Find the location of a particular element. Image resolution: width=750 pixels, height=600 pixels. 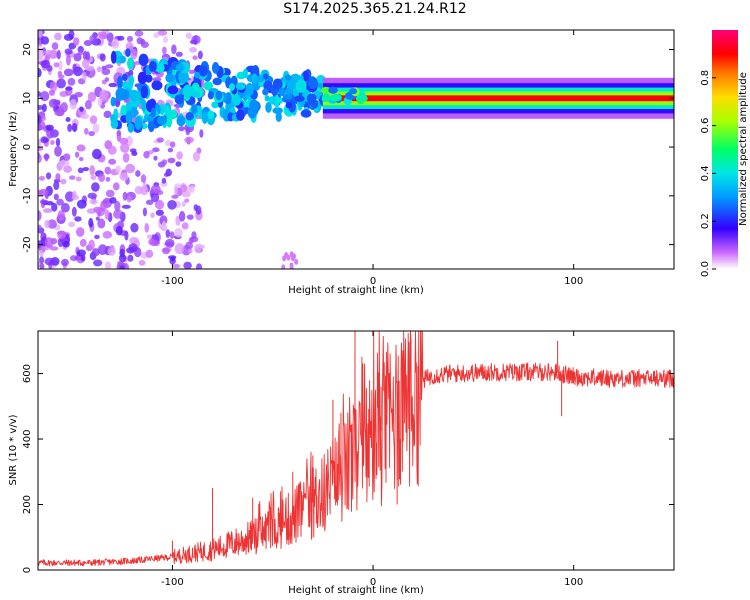

x-tick-label: 100 is located at coordinates (573, 281).